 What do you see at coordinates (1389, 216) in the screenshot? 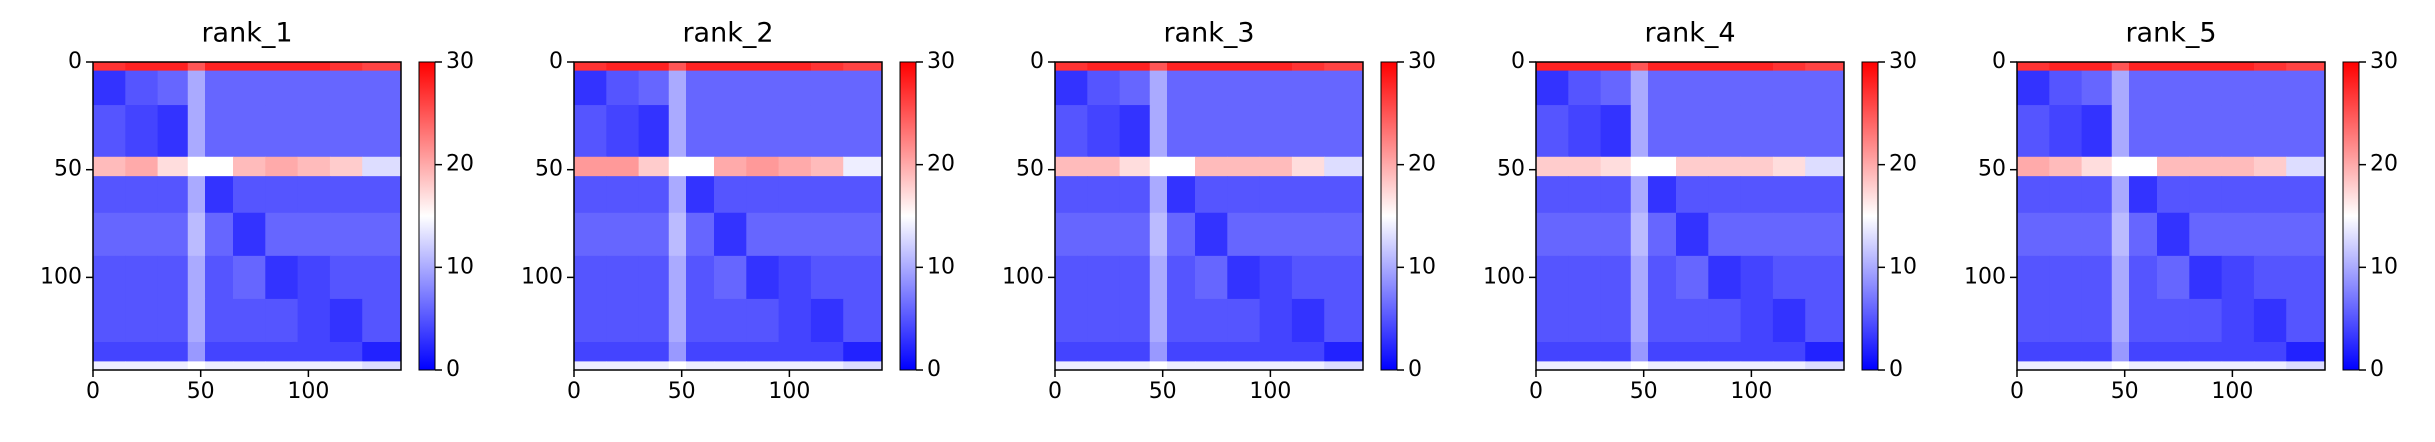
I see `colorbar` at bounding box center [1389, 216].